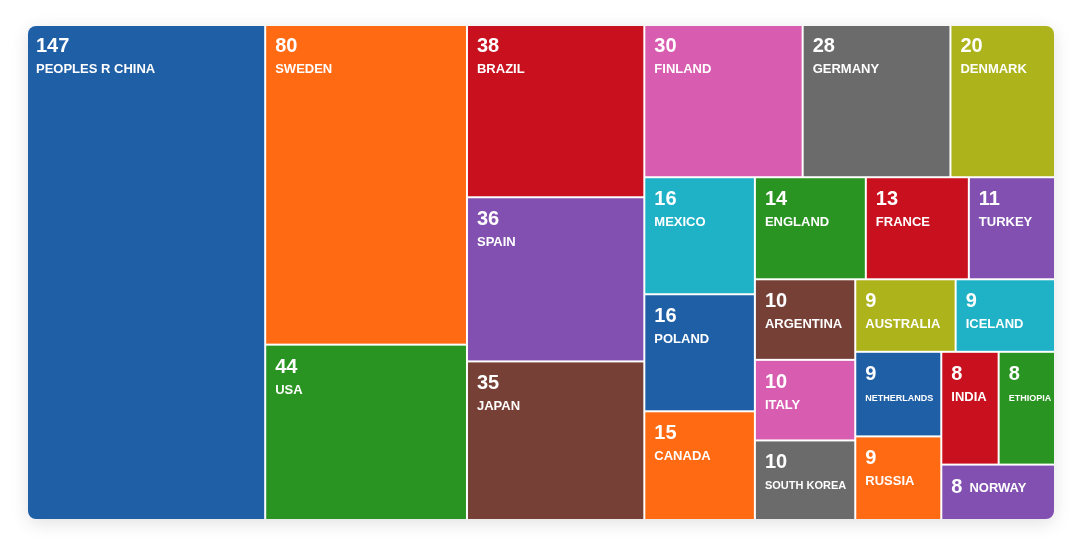 The width and height of the screenshot is (1080, 545). I want to click on data-label: 35, so click(488, 382).